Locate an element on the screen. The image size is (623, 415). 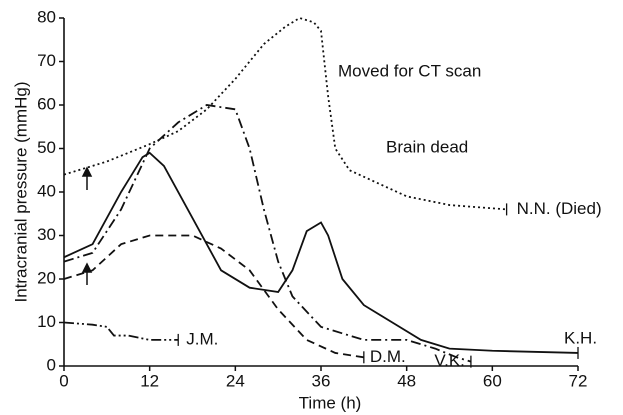
y-tick-label: 70 is located at coordinates (46, 60).